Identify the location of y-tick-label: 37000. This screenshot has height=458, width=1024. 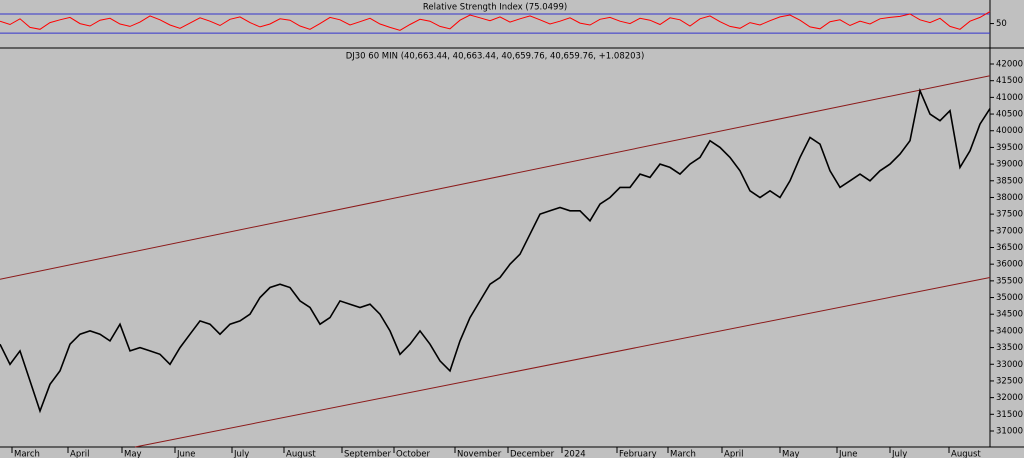
(1009, 231).